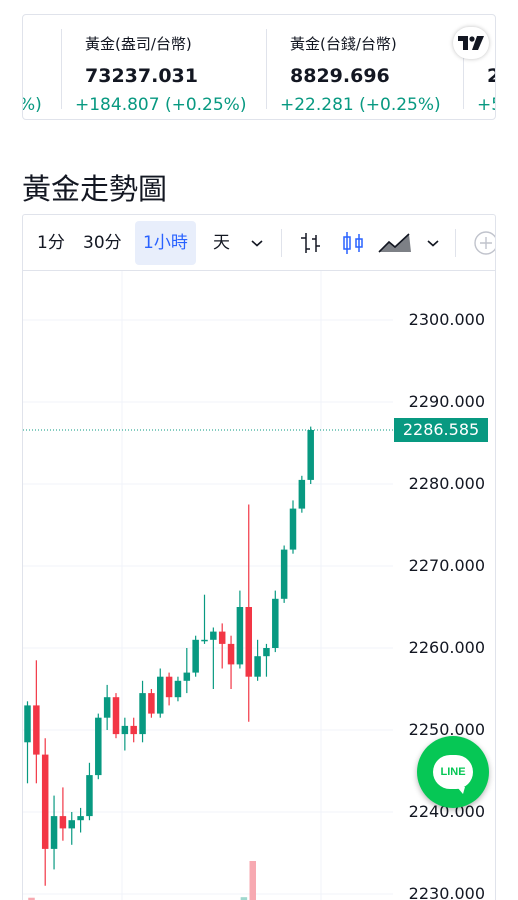  What do you see at coordinates (471, 43) in the screenshot?
I see `tradingview-logo-icon` at bounding box center [471, 43].